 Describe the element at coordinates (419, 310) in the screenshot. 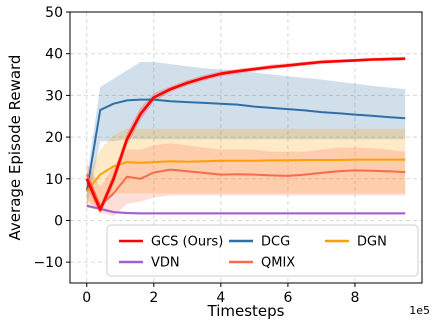

I see `x-axis-multiplier: 1e5` at that location.